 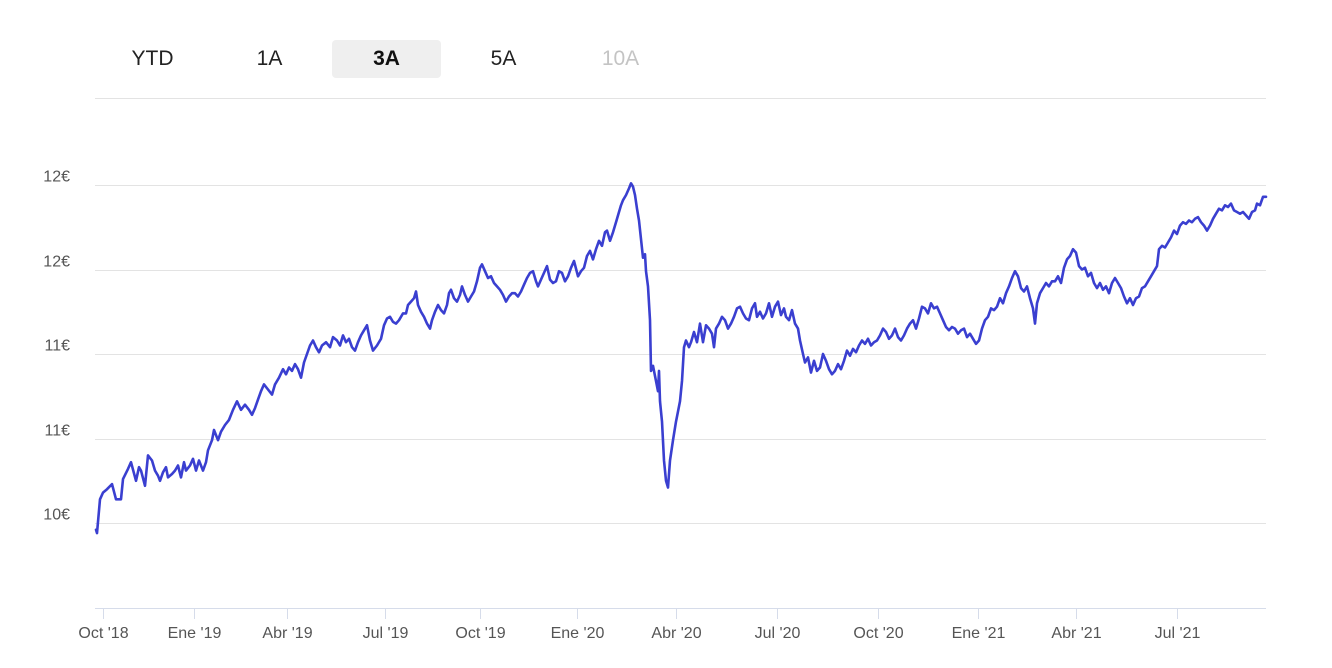 What do you see at coordinates (620, 58) in the screenshot?
I see `range-tab-10a: 10A` at bounding box center [620, 58].